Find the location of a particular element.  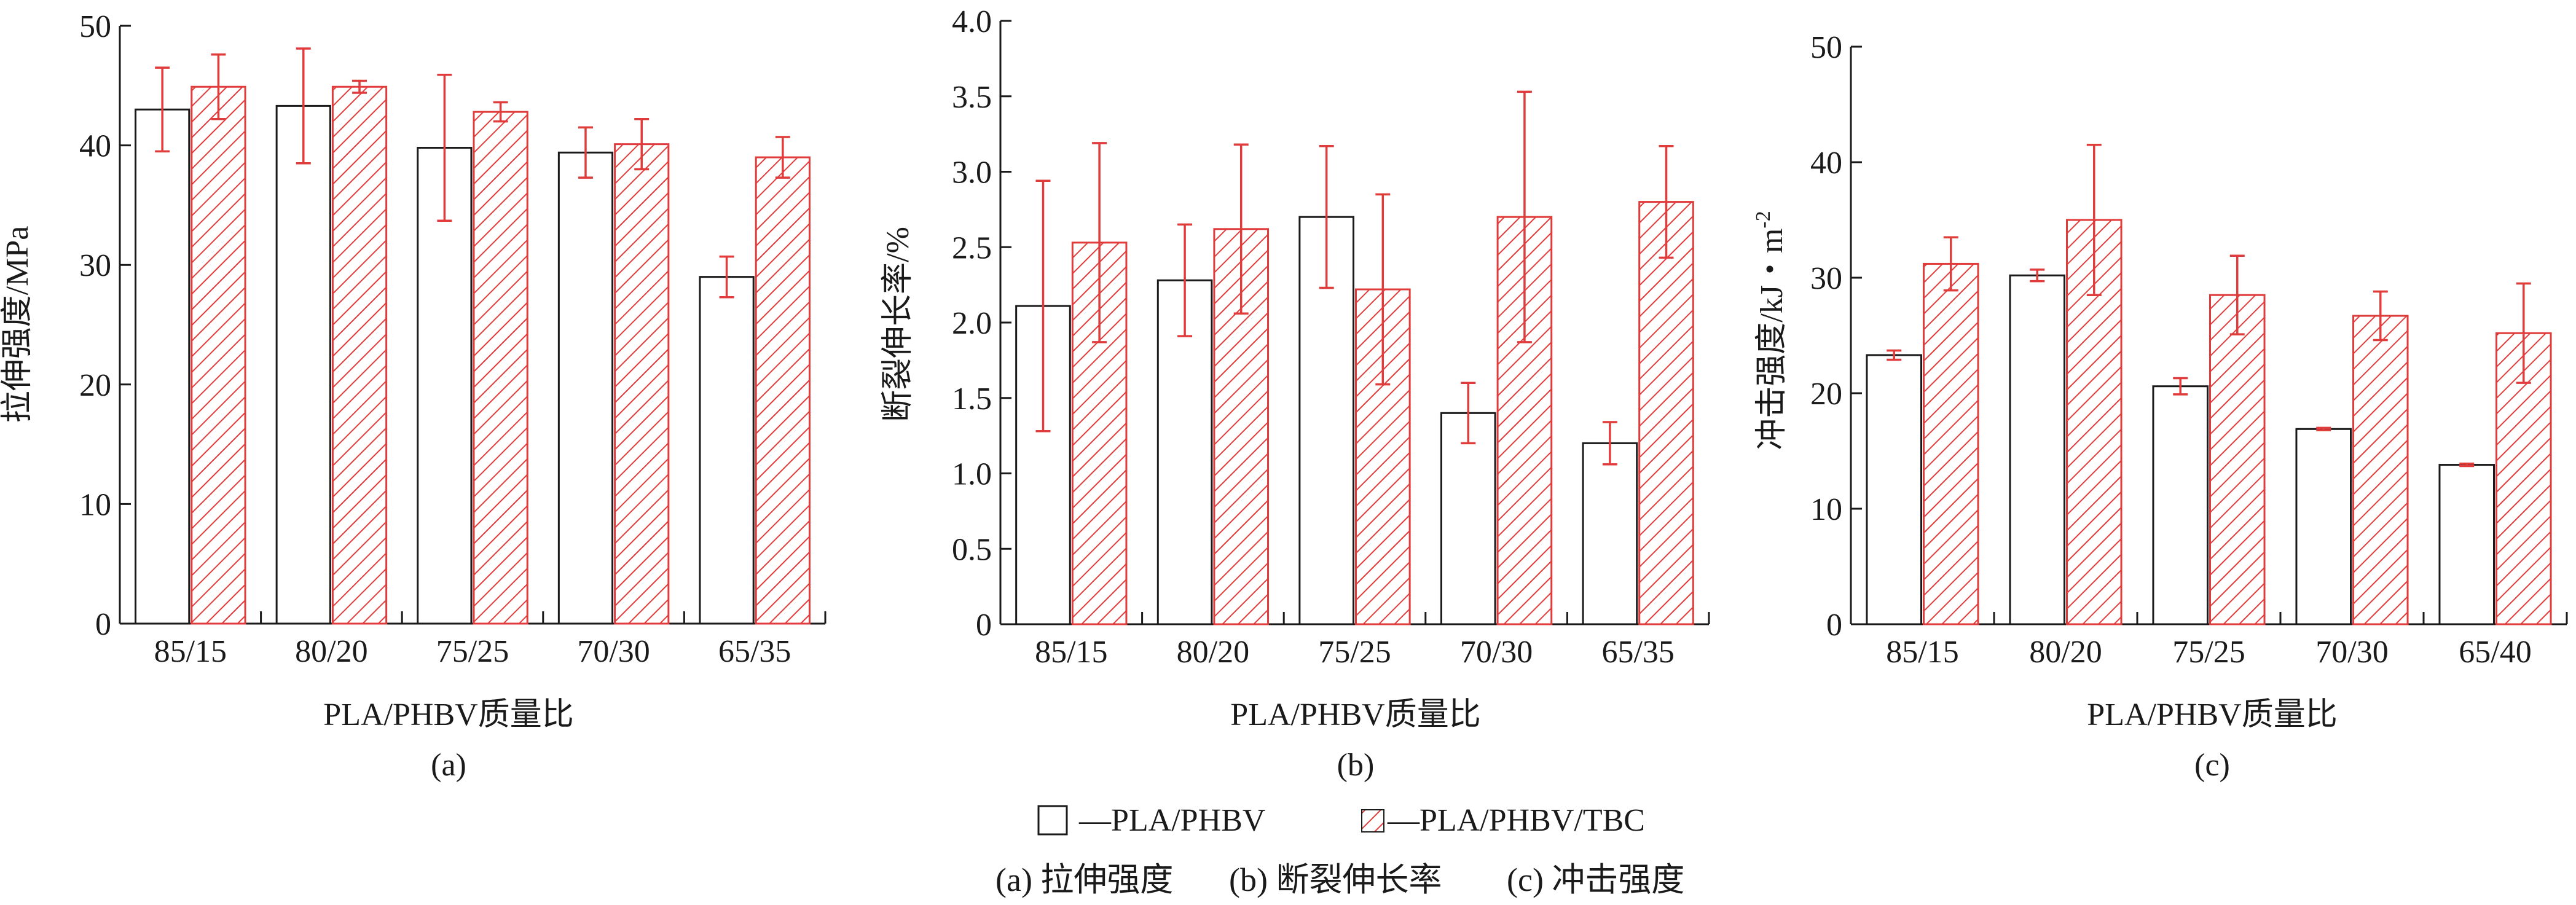

caption-b: (b) 断裂伸长率 is located at coordinates (1335, 879).